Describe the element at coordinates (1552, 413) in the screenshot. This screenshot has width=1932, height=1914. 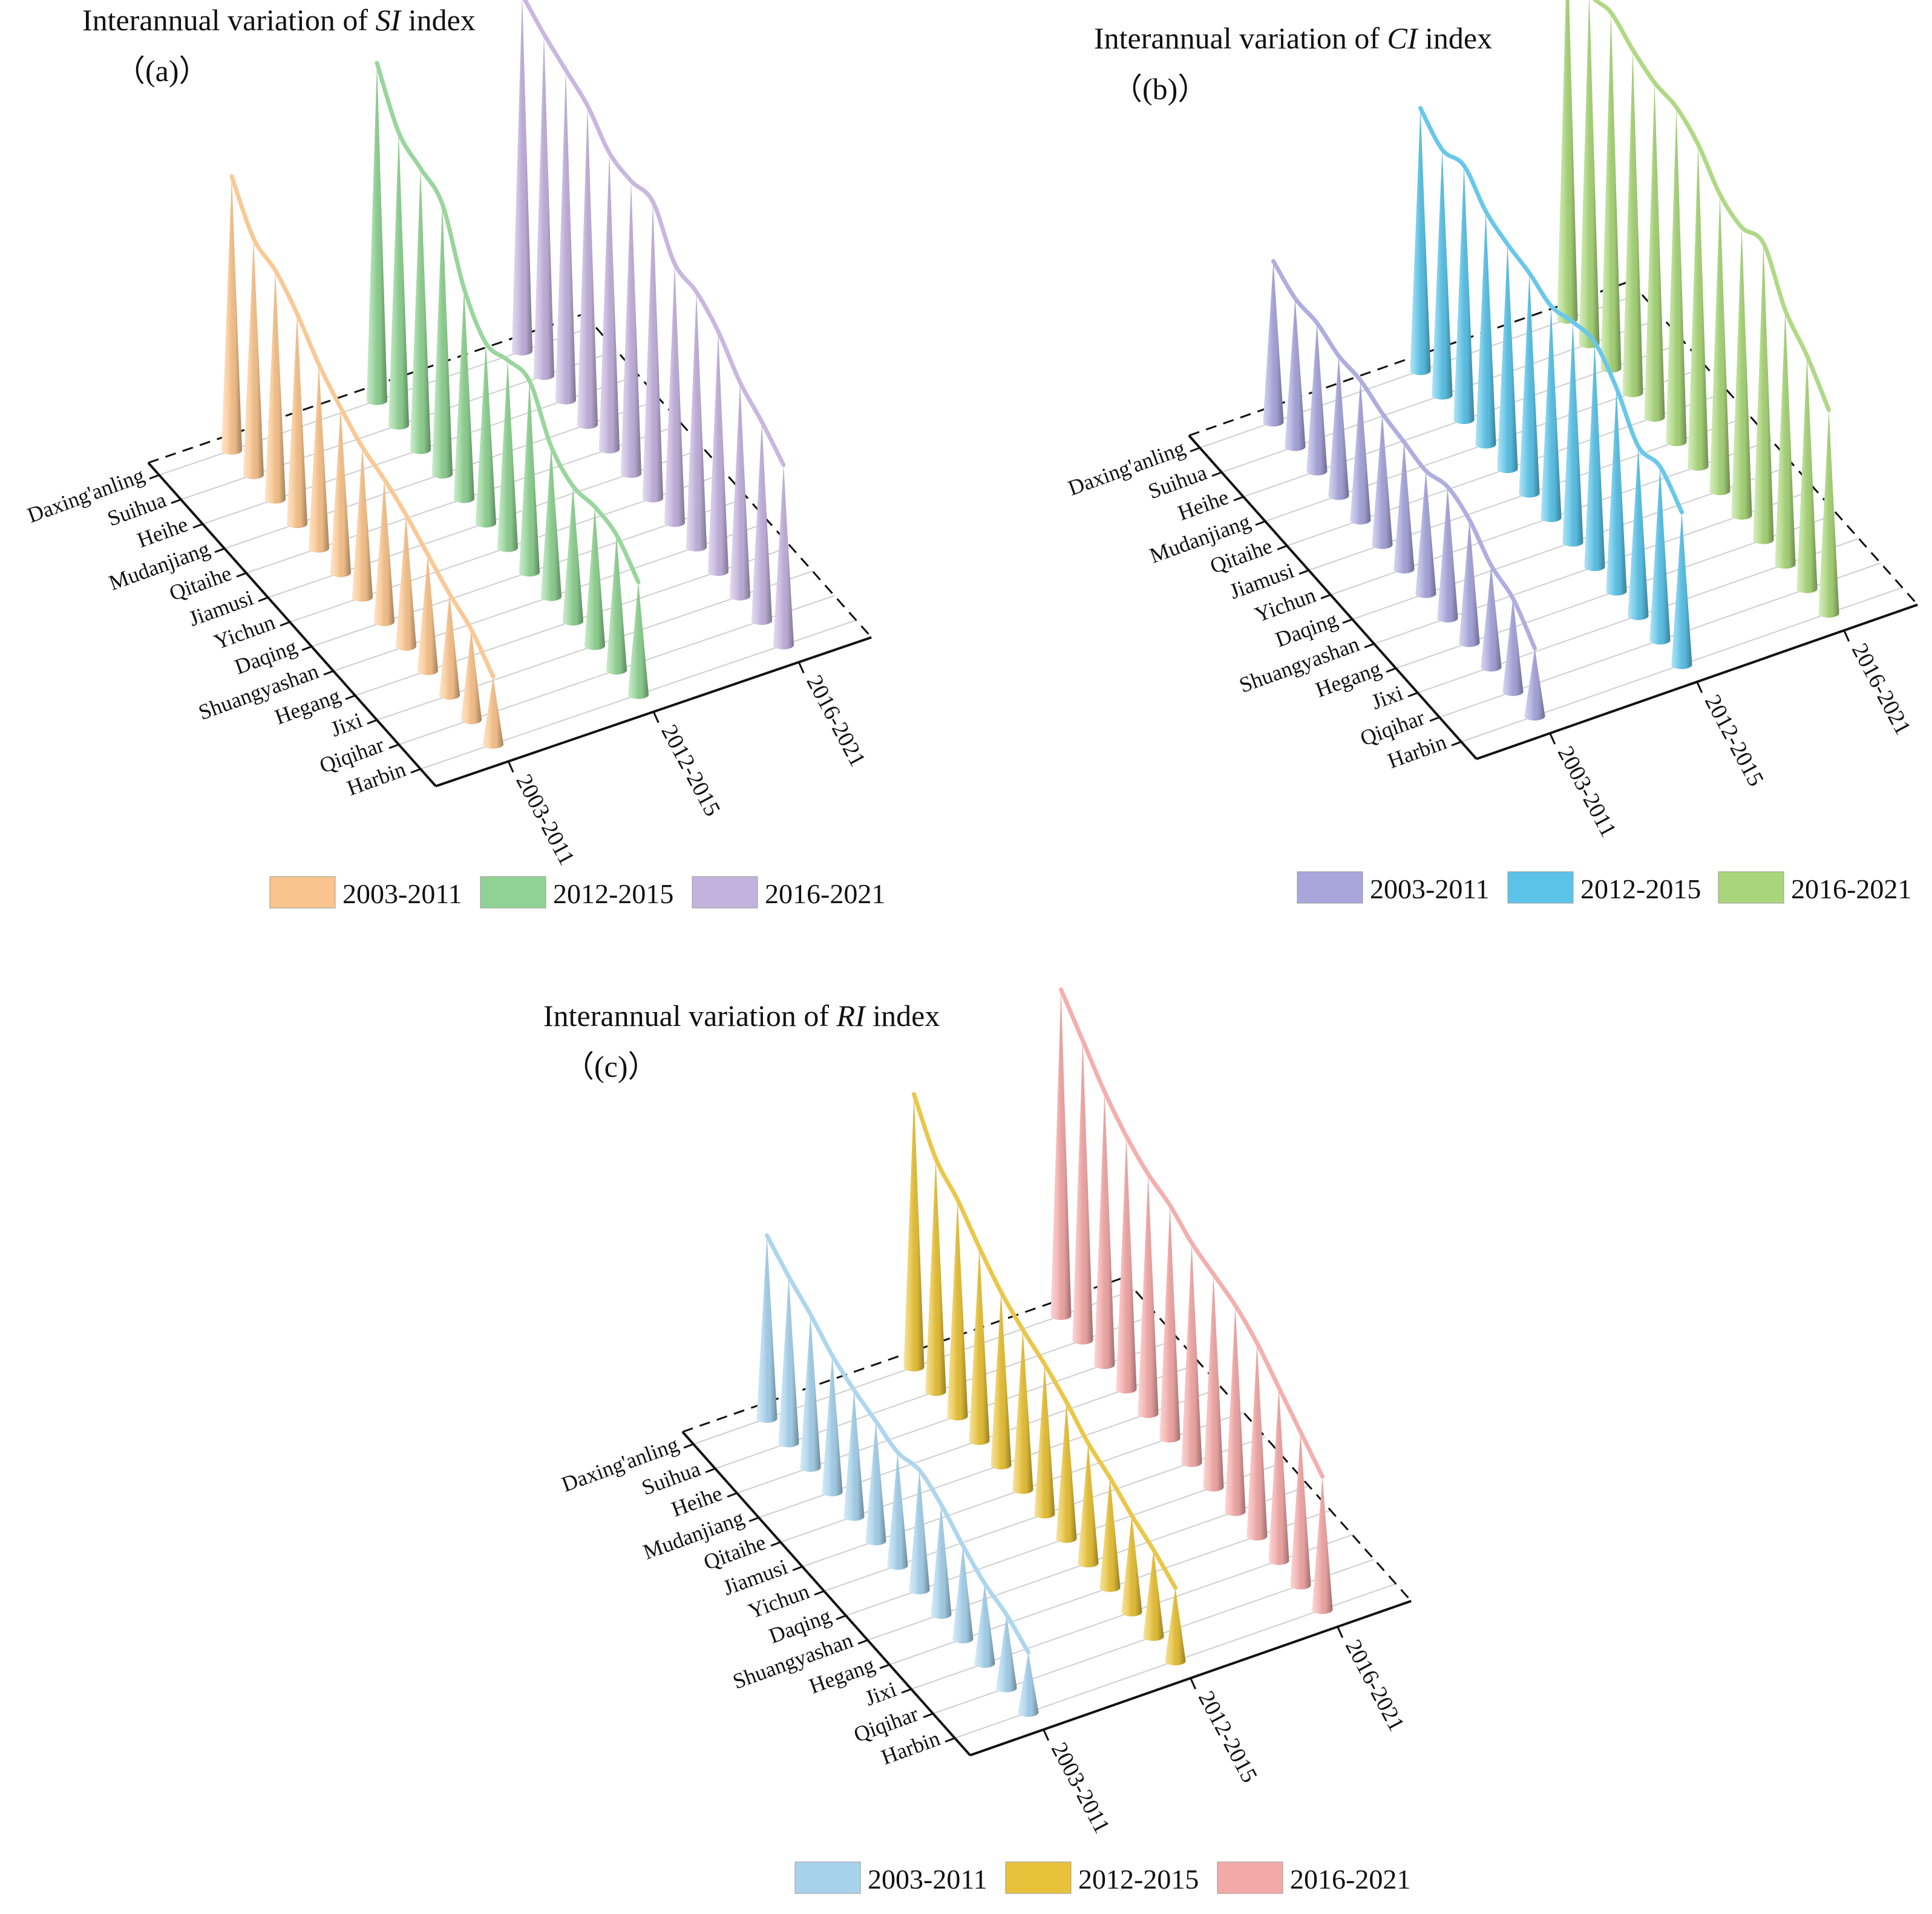
I see `cone-2012-2015-yichun` at that location.